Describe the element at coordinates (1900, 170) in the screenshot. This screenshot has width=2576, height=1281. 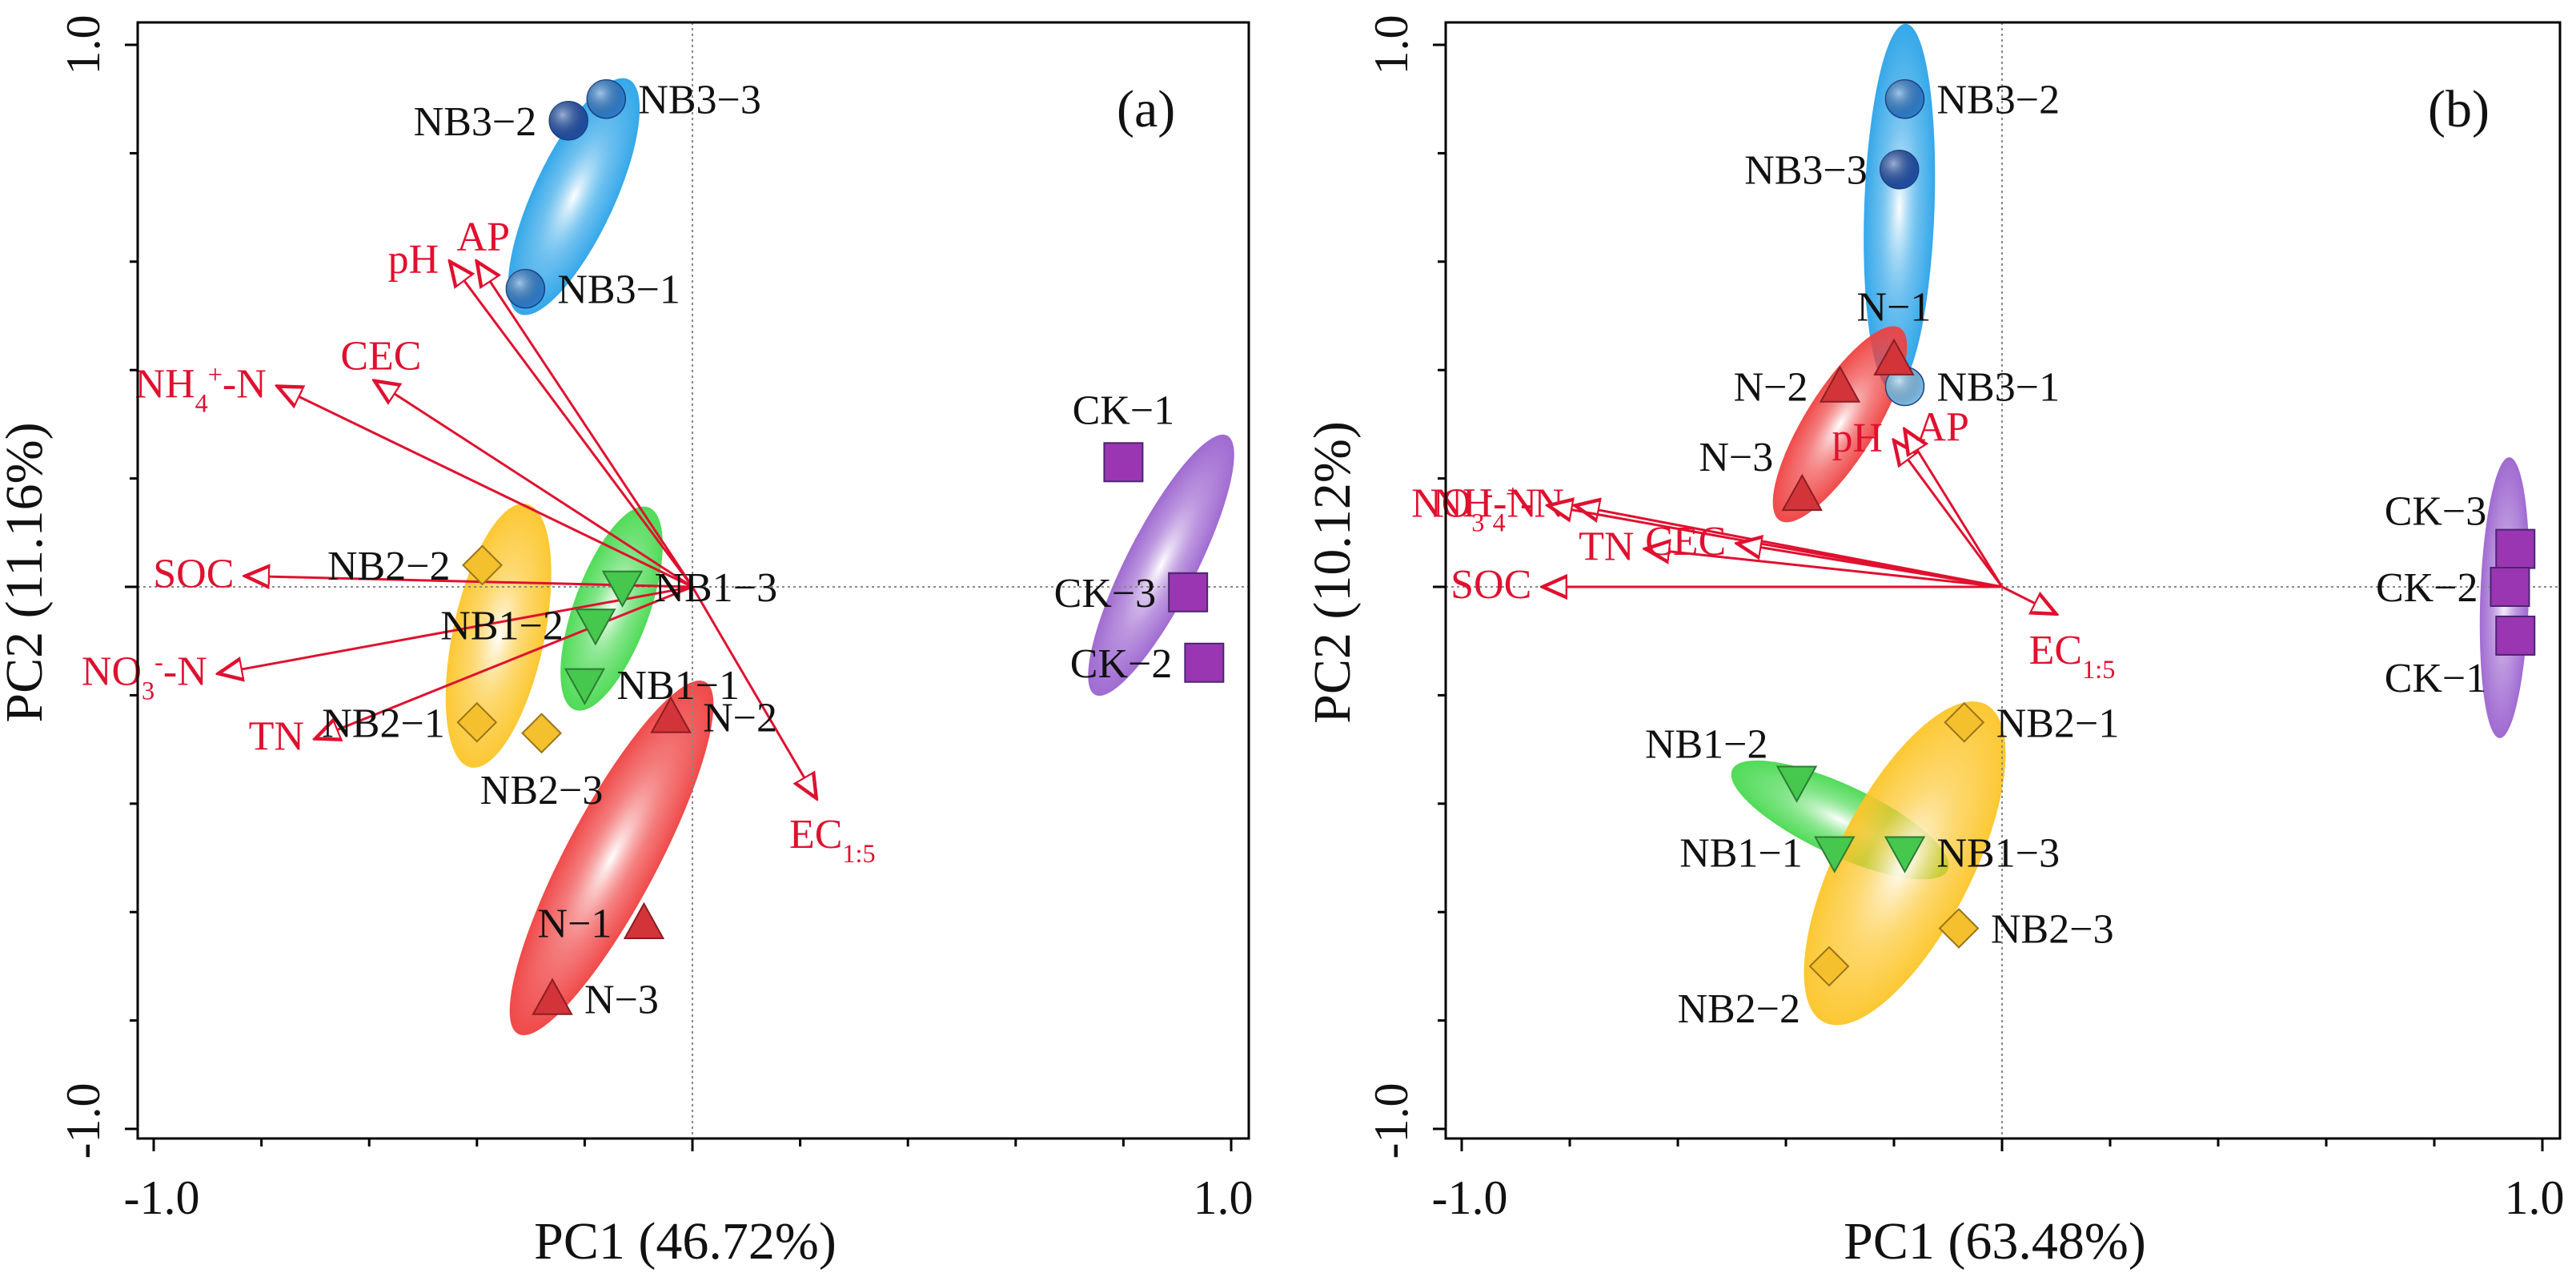
I see `panel-b-point-nb3-3-shine` at that location.